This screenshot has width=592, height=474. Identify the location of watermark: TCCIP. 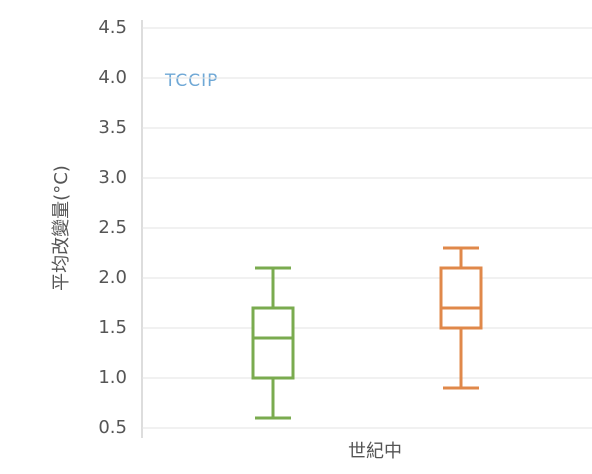
(191, 81).